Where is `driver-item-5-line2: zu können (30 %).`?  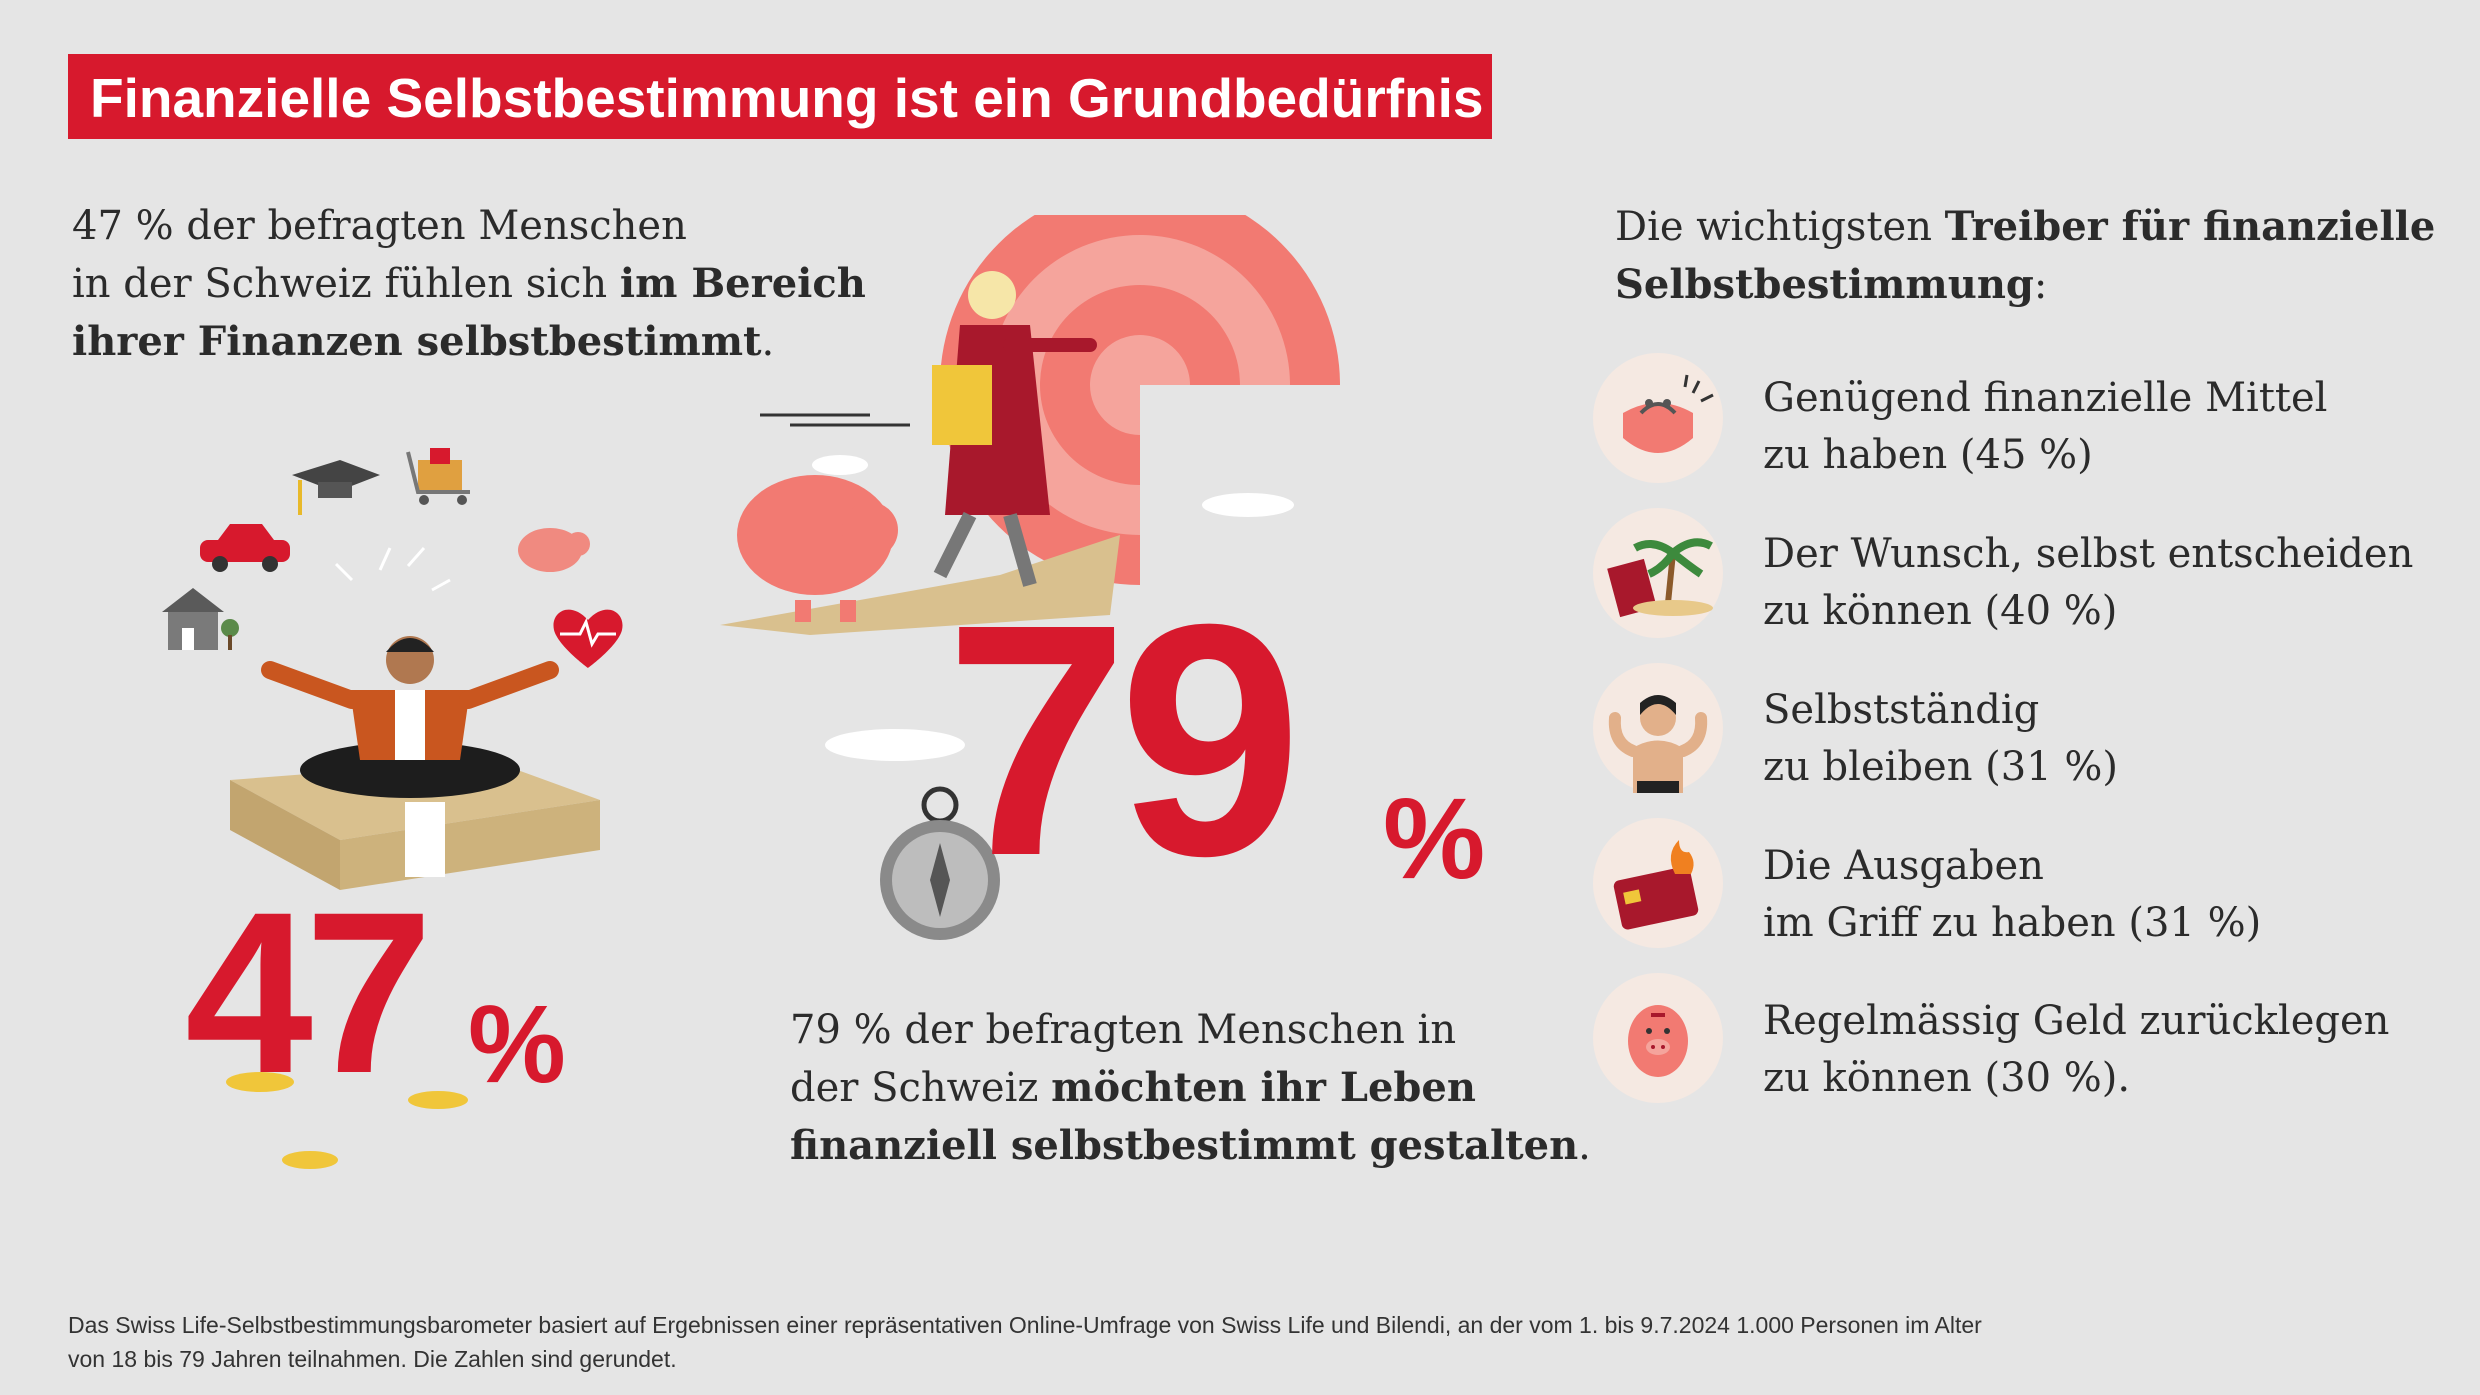 driver-item-5-line2: zu können (30 %). is located at coordinates (1947, 1078).